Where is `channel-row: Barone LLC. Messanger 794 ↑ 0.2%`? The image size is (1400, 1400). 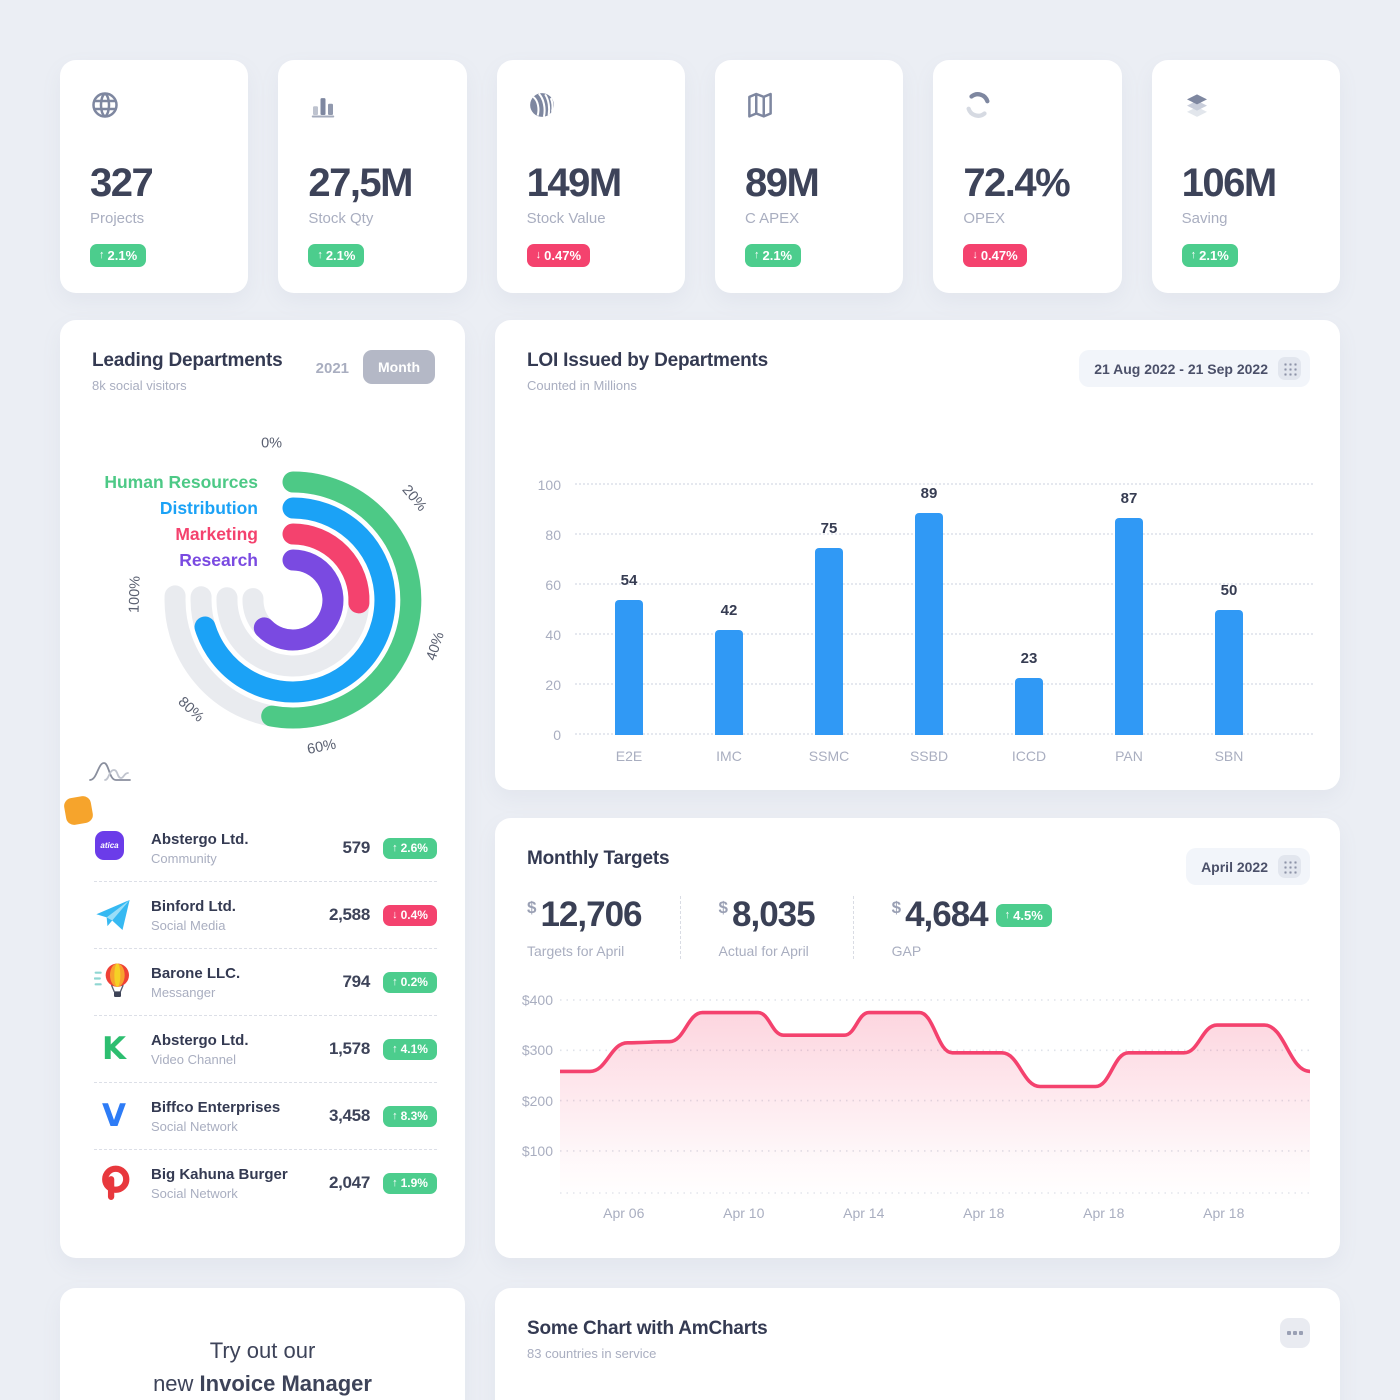
channel-row: Barone LLC. Messanger 794 ↑ 0.2% is located at coordinates (265, 982).